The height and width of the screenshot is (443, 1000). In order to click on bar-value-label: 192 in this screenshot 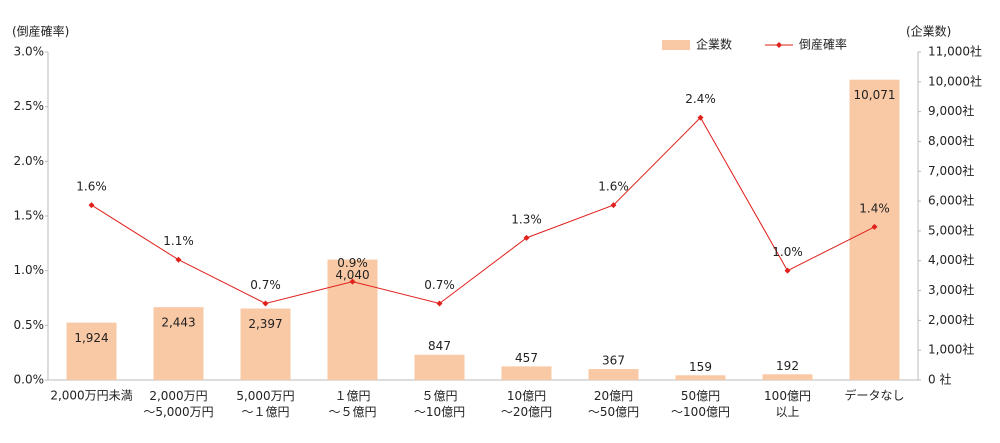, I will do `click(787, 366)`.